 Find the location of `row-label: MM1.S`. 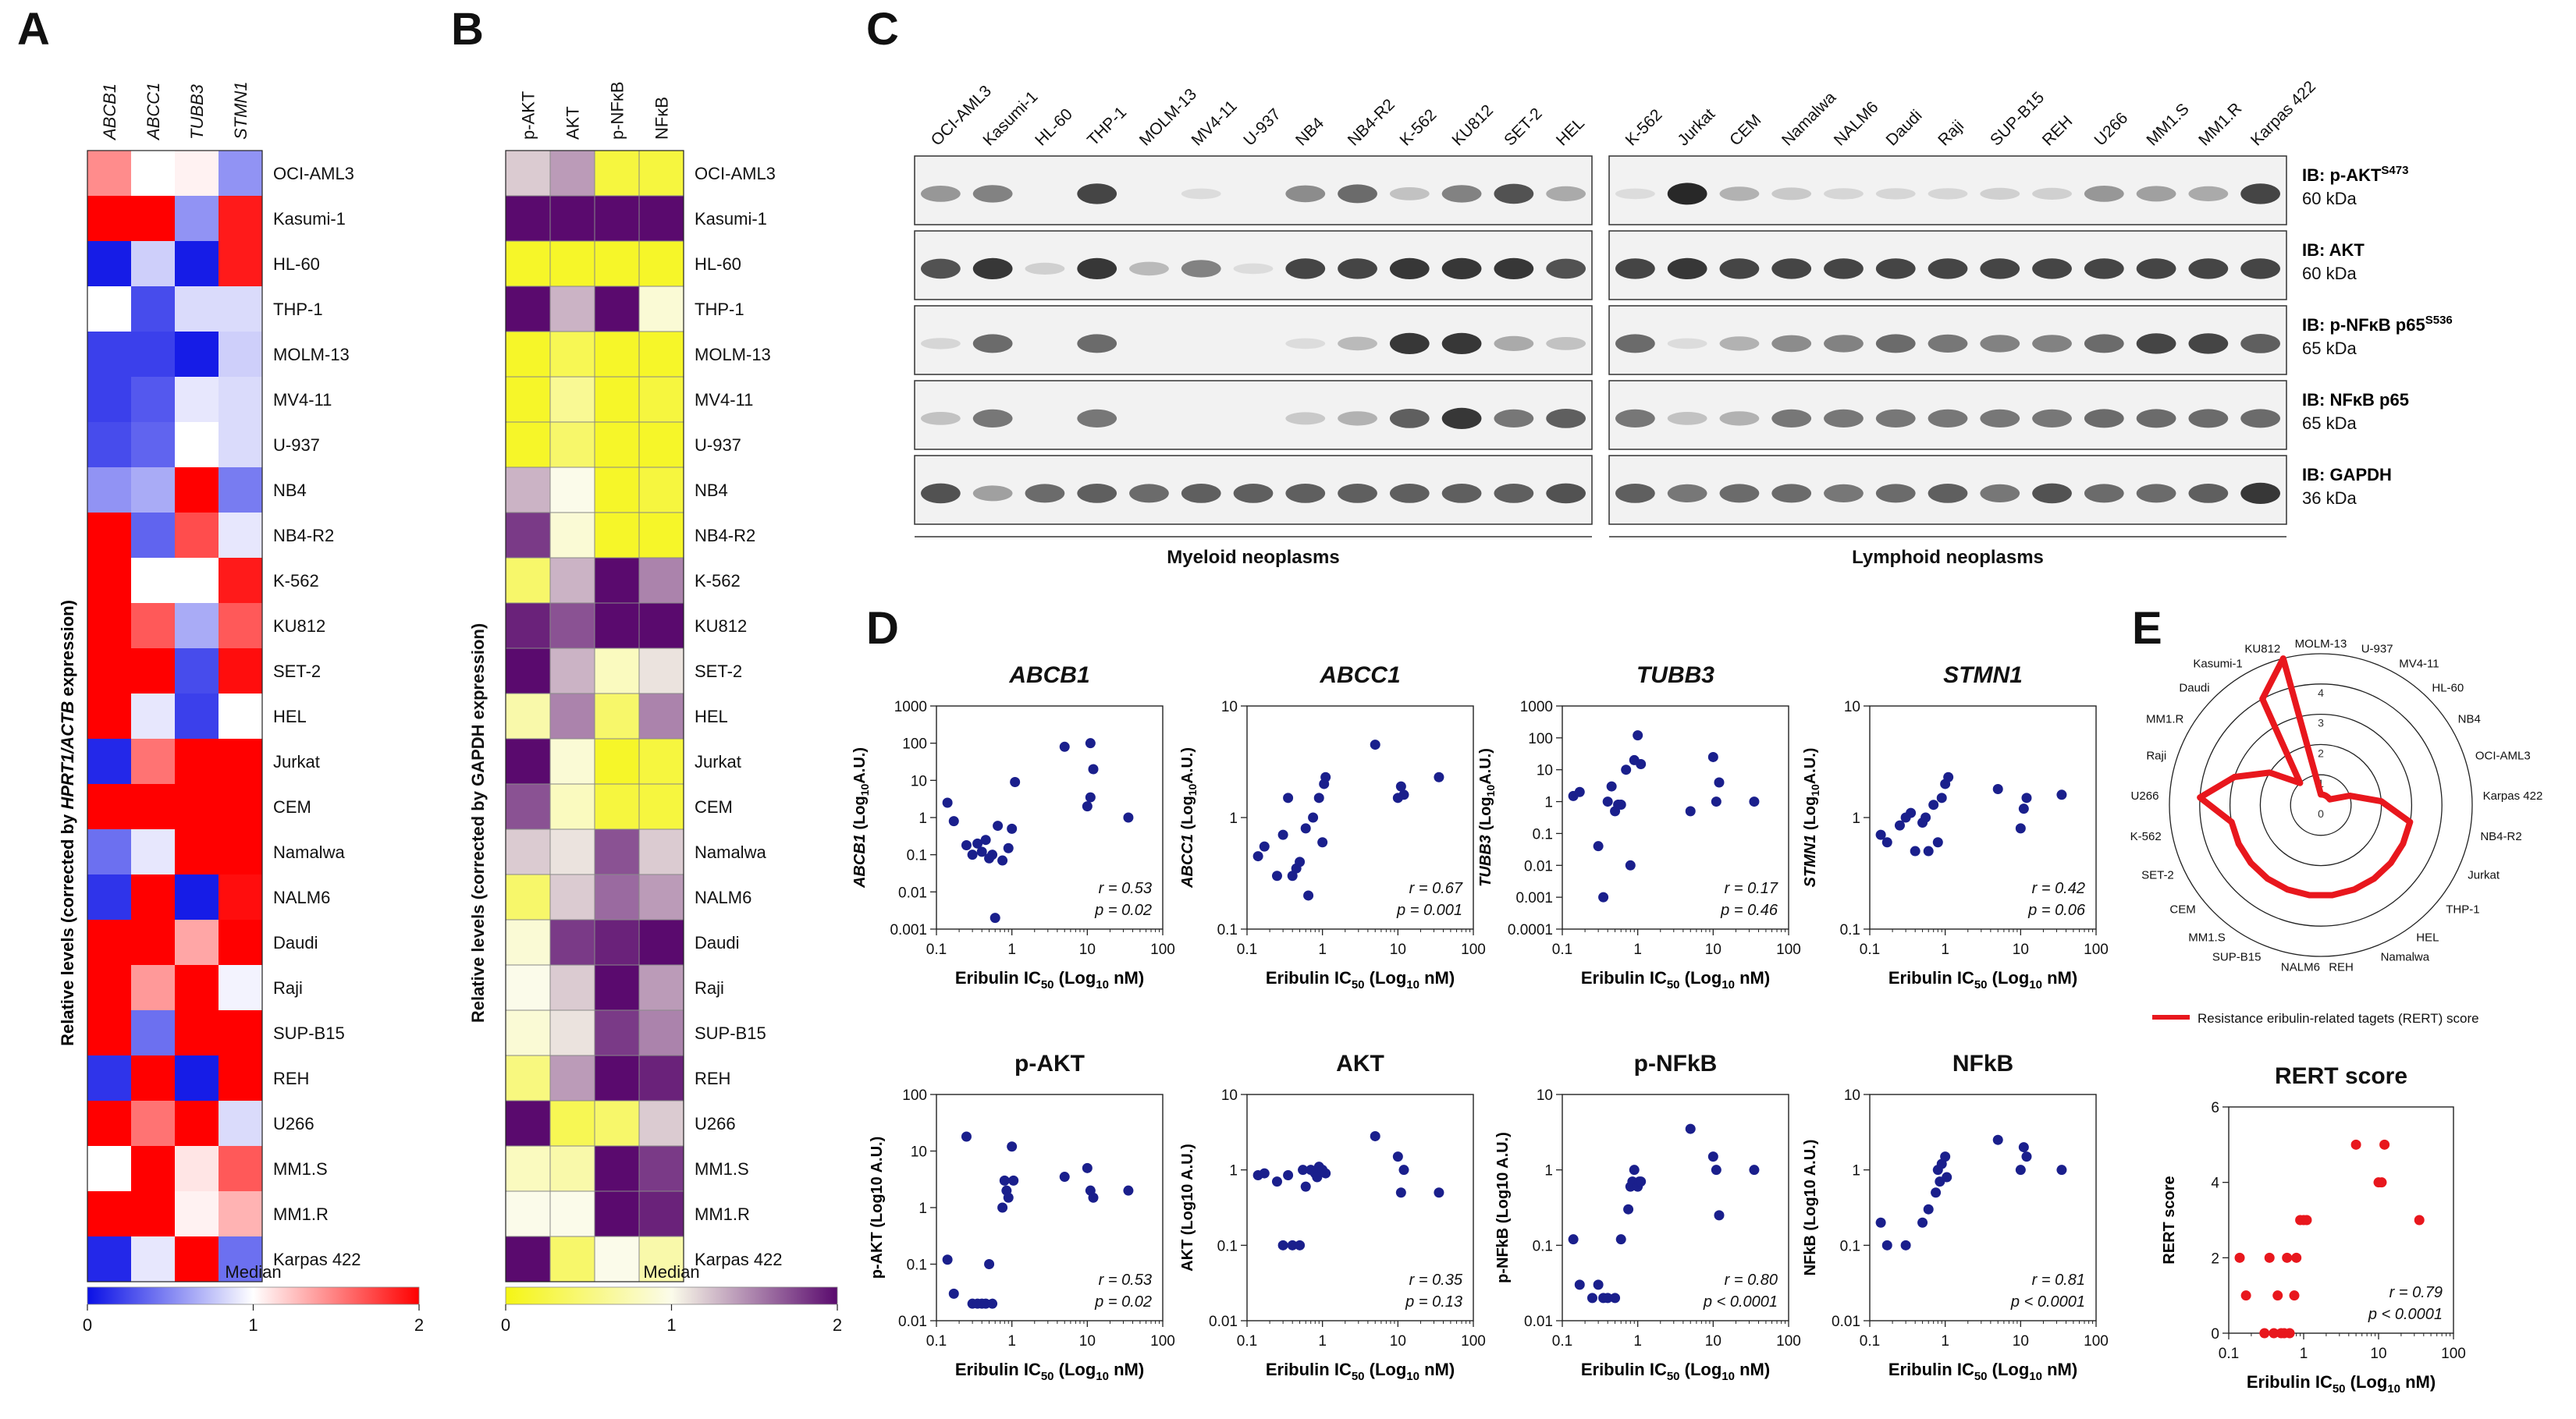

row-label: MM1.S is located at coordinates (301, 1169).